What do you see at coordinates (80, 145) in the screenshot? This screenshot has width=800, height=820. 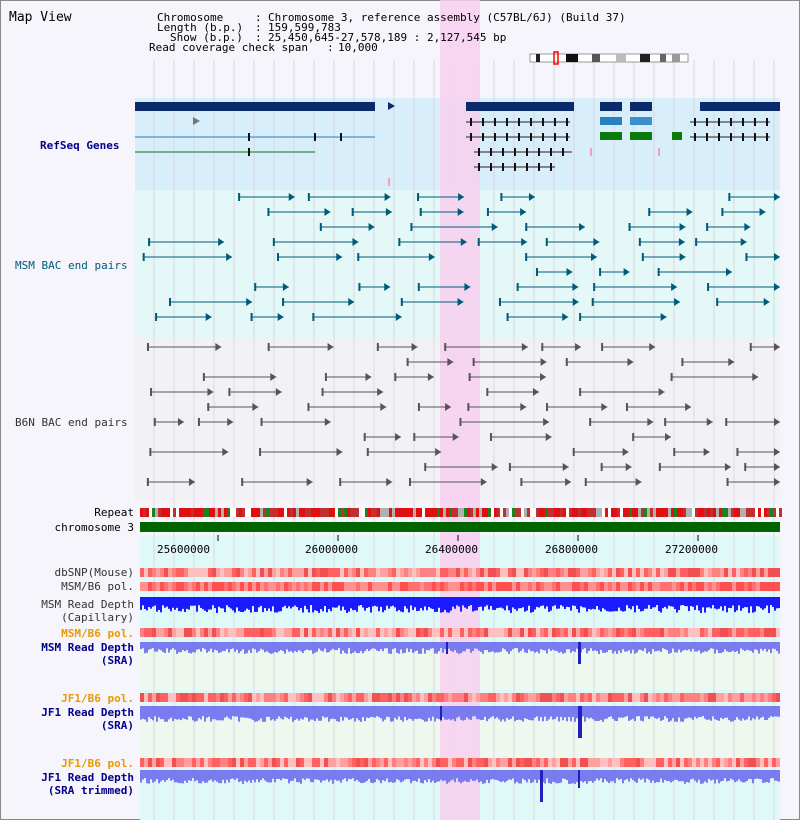 I see `track-label-refseq: RefSeq Genes` at bounding box center [80, 145].